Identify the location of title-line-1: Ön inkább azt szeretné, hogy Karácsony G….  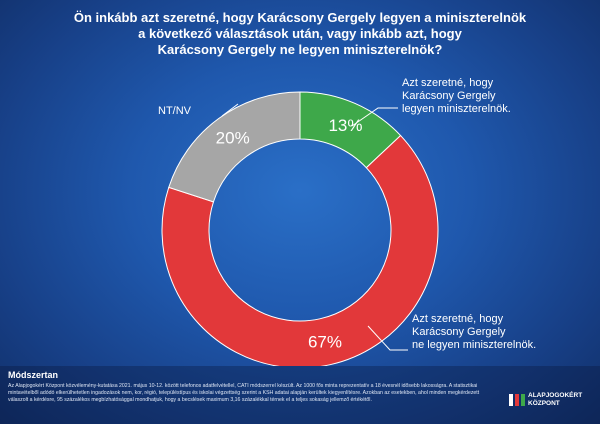
(300, 17).